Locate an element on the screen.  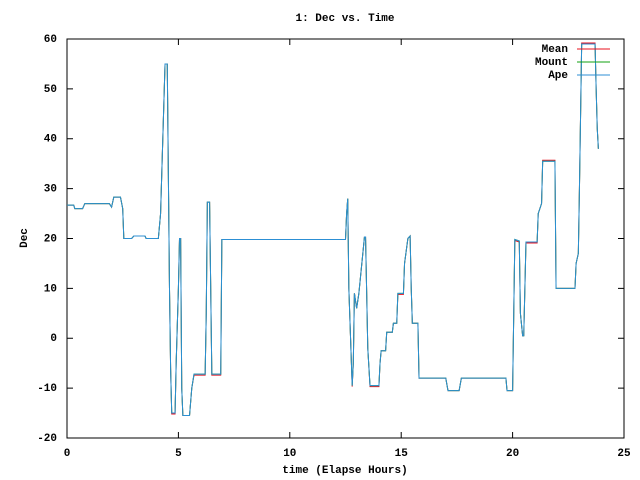
x-tick-label: 10 is located at coordinates (289, 454).